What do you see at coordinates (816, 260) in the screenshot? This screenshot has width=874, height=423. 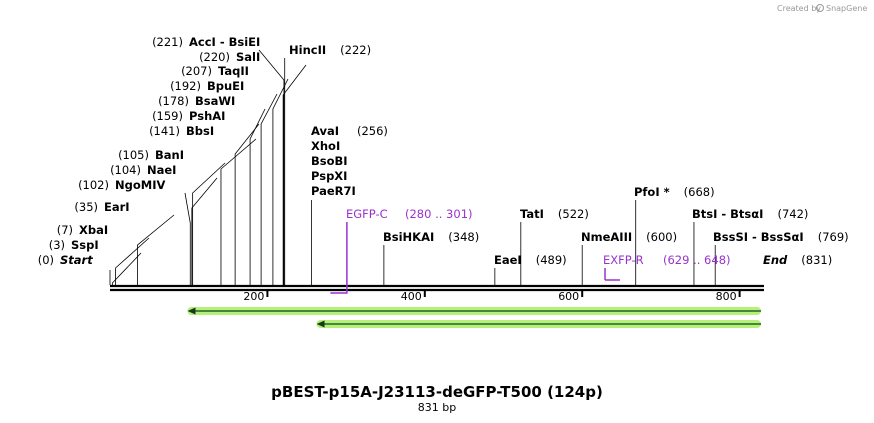 I see `site-position: (831)` at bounding box center [816, 260].